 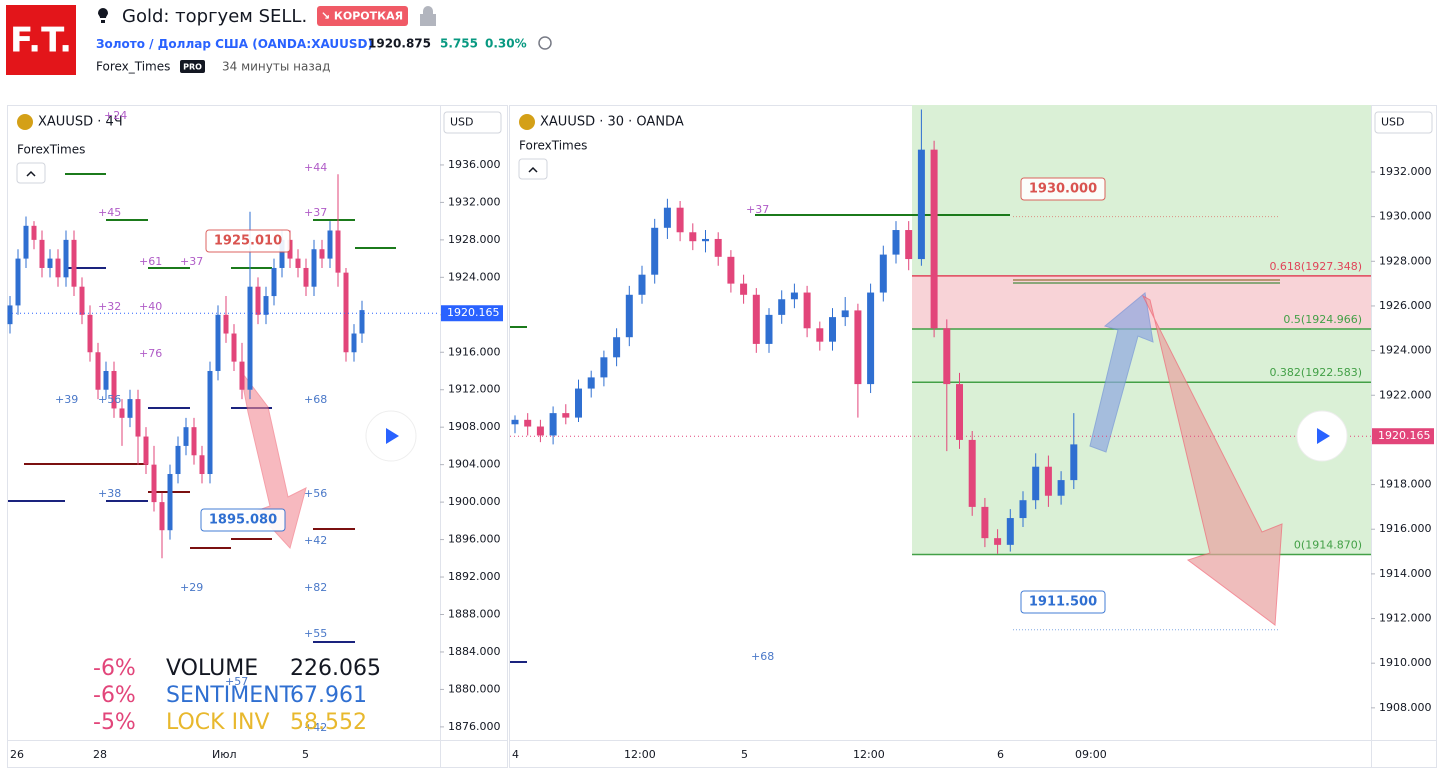 What do you see at coordinates (1315, 266) in the screenshot?
I see `fib-label: 0.618(1927.348)` at bounding box center [1315, 266].